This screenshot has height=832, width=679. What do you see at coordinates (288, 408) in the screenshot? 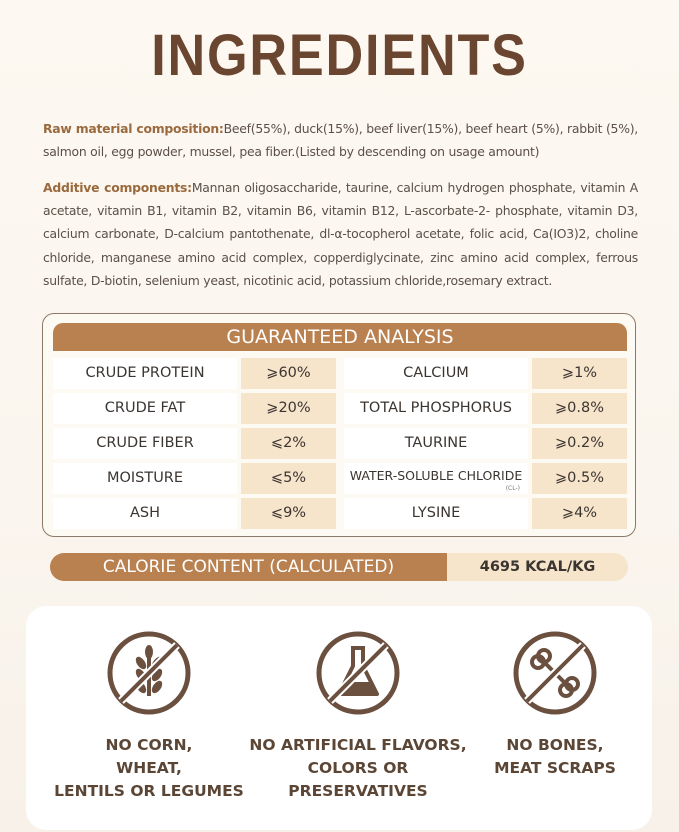
I see `analysis-value: ⩾20%` at bounding box center [288, 408].